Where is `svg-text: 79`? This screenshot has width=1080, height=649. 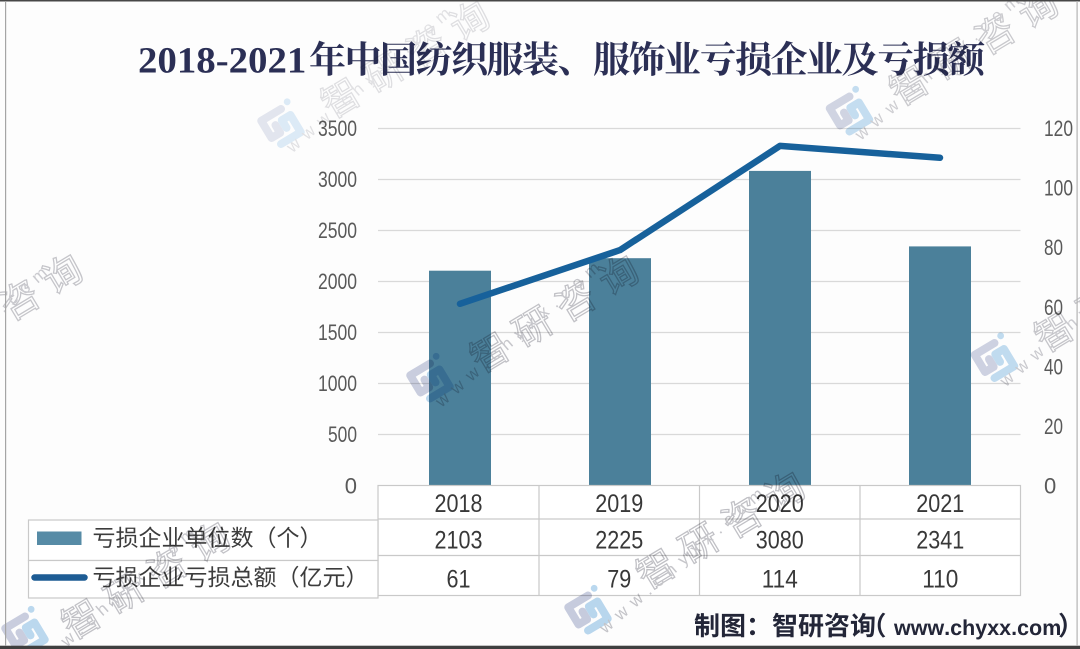 svg-text: 79 is located at coordinates (619, 580).